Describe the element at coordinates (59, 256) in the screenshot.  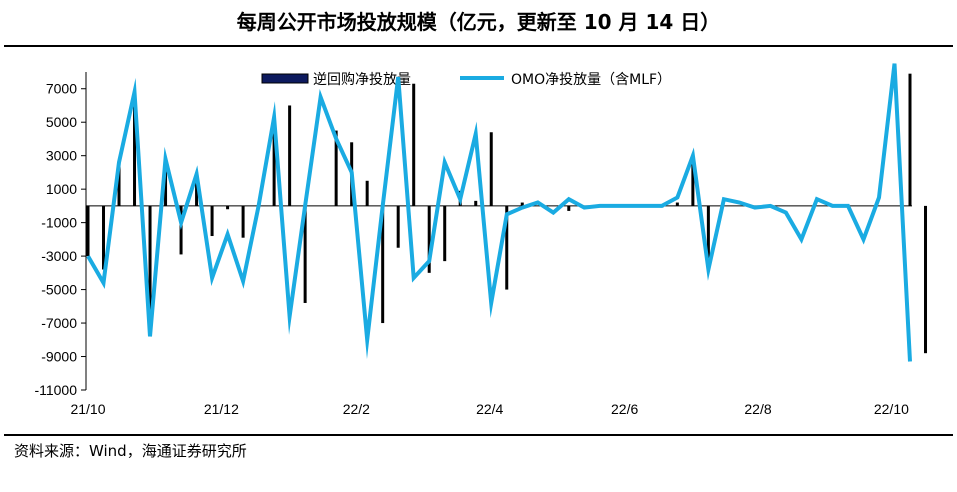
I see `y-tick-label: -3000` at that location.